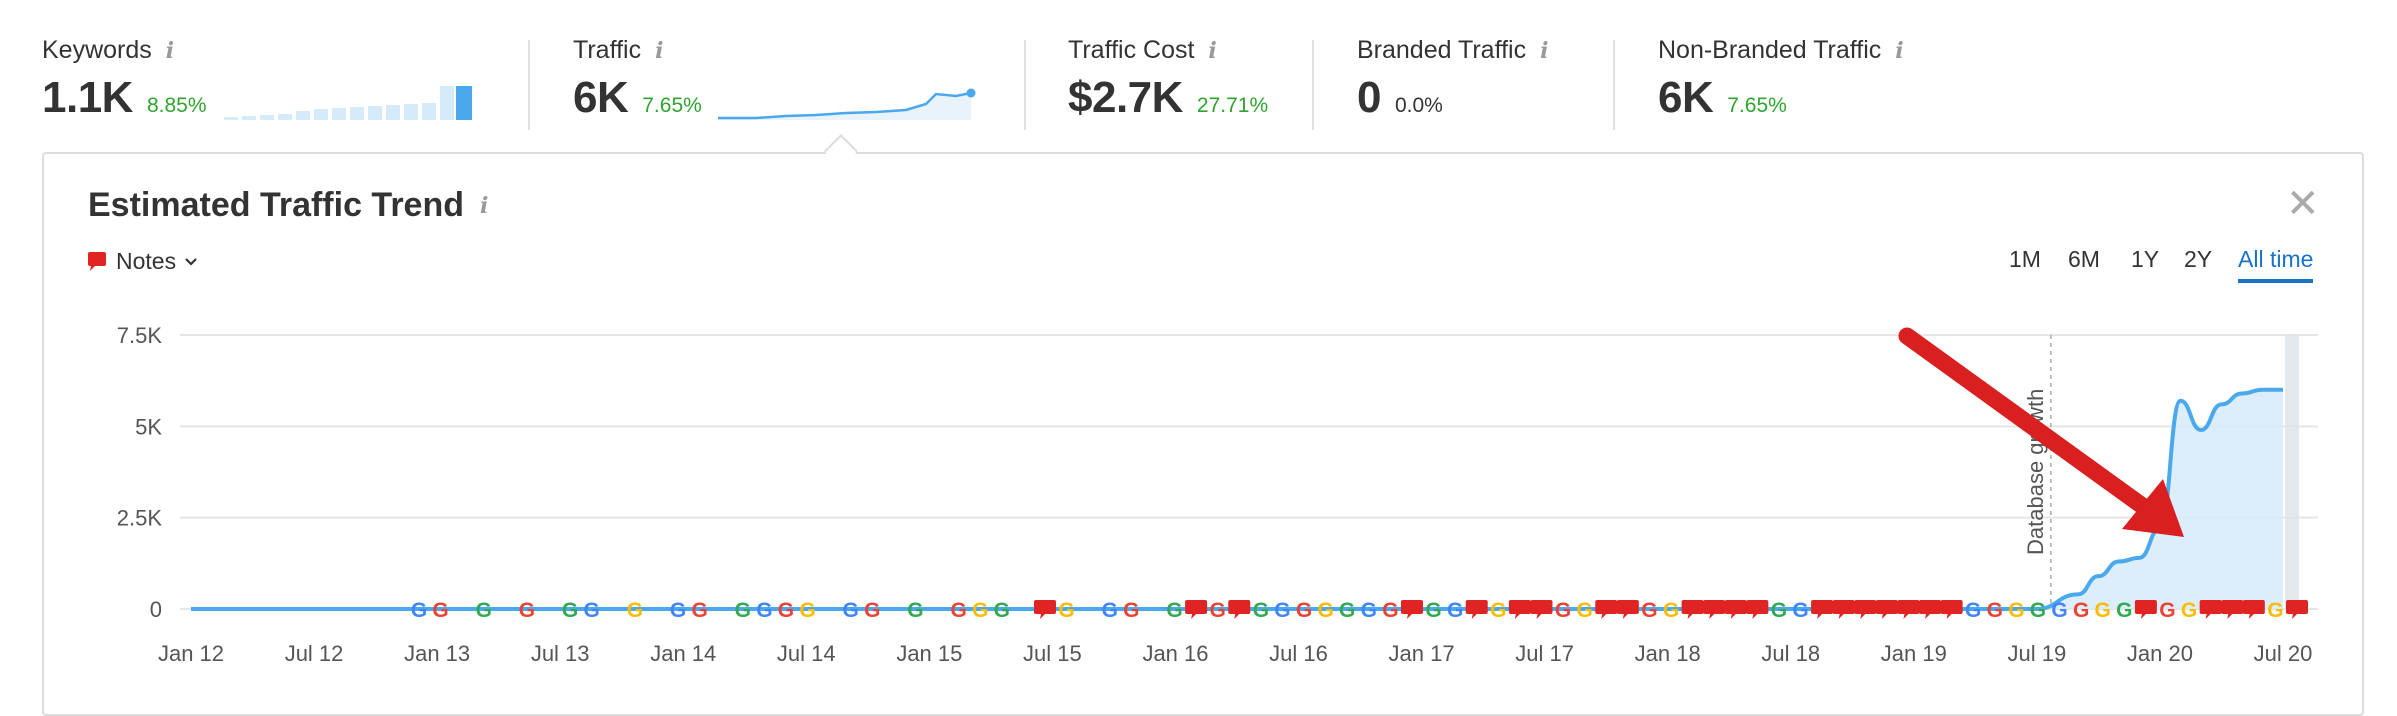  Describe the element at coordinates (806, 653) in the screenshot. I see `x-tick-label: Jul 14` at that location.